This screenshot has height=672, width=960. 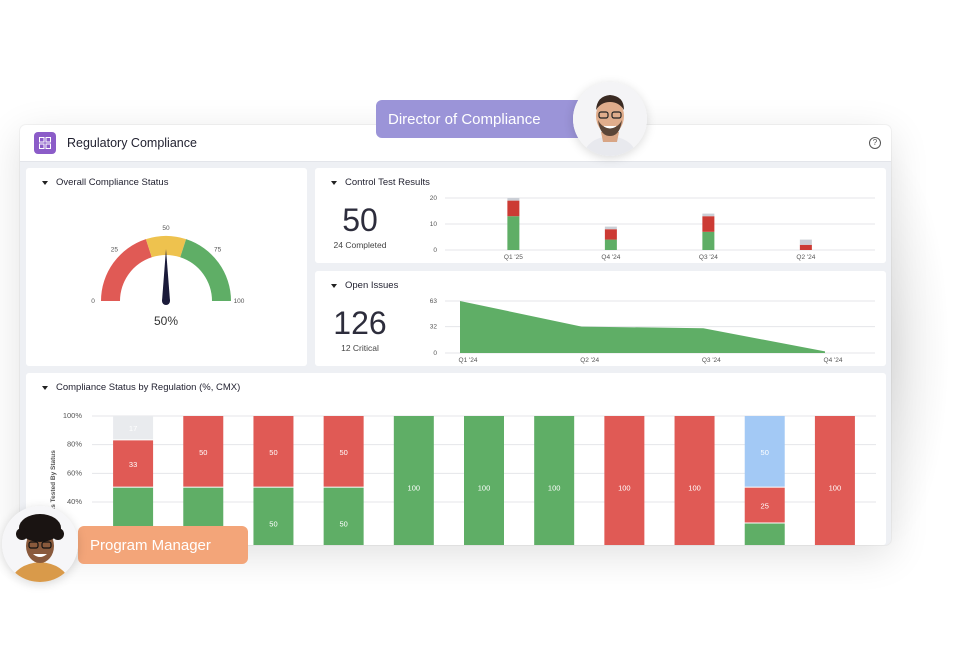 I want to click on control-test-title: Control Test Results, so click(x=380, y=182).